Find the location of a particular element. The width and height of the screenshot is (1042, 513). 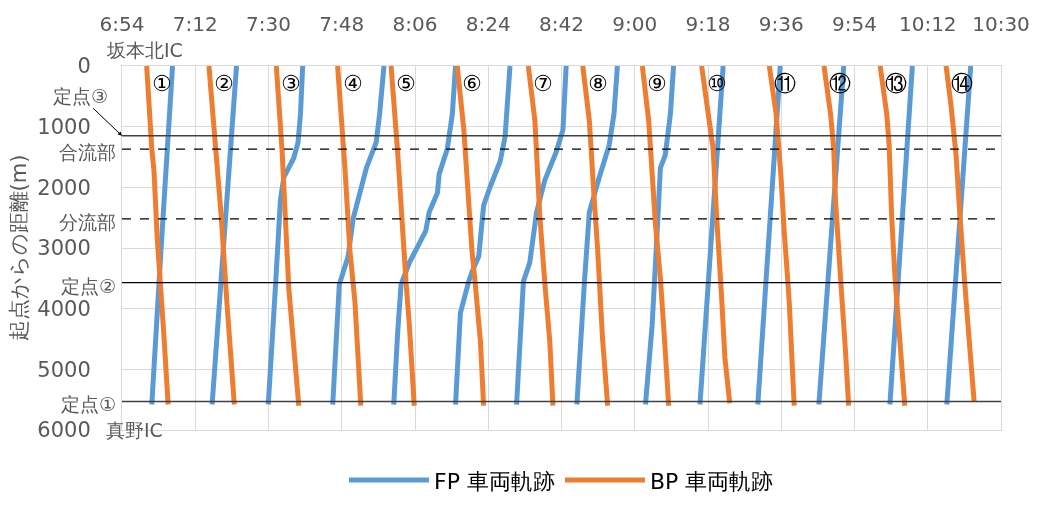

x-tick-label: 9:18 is located at coordinates (708, 24).